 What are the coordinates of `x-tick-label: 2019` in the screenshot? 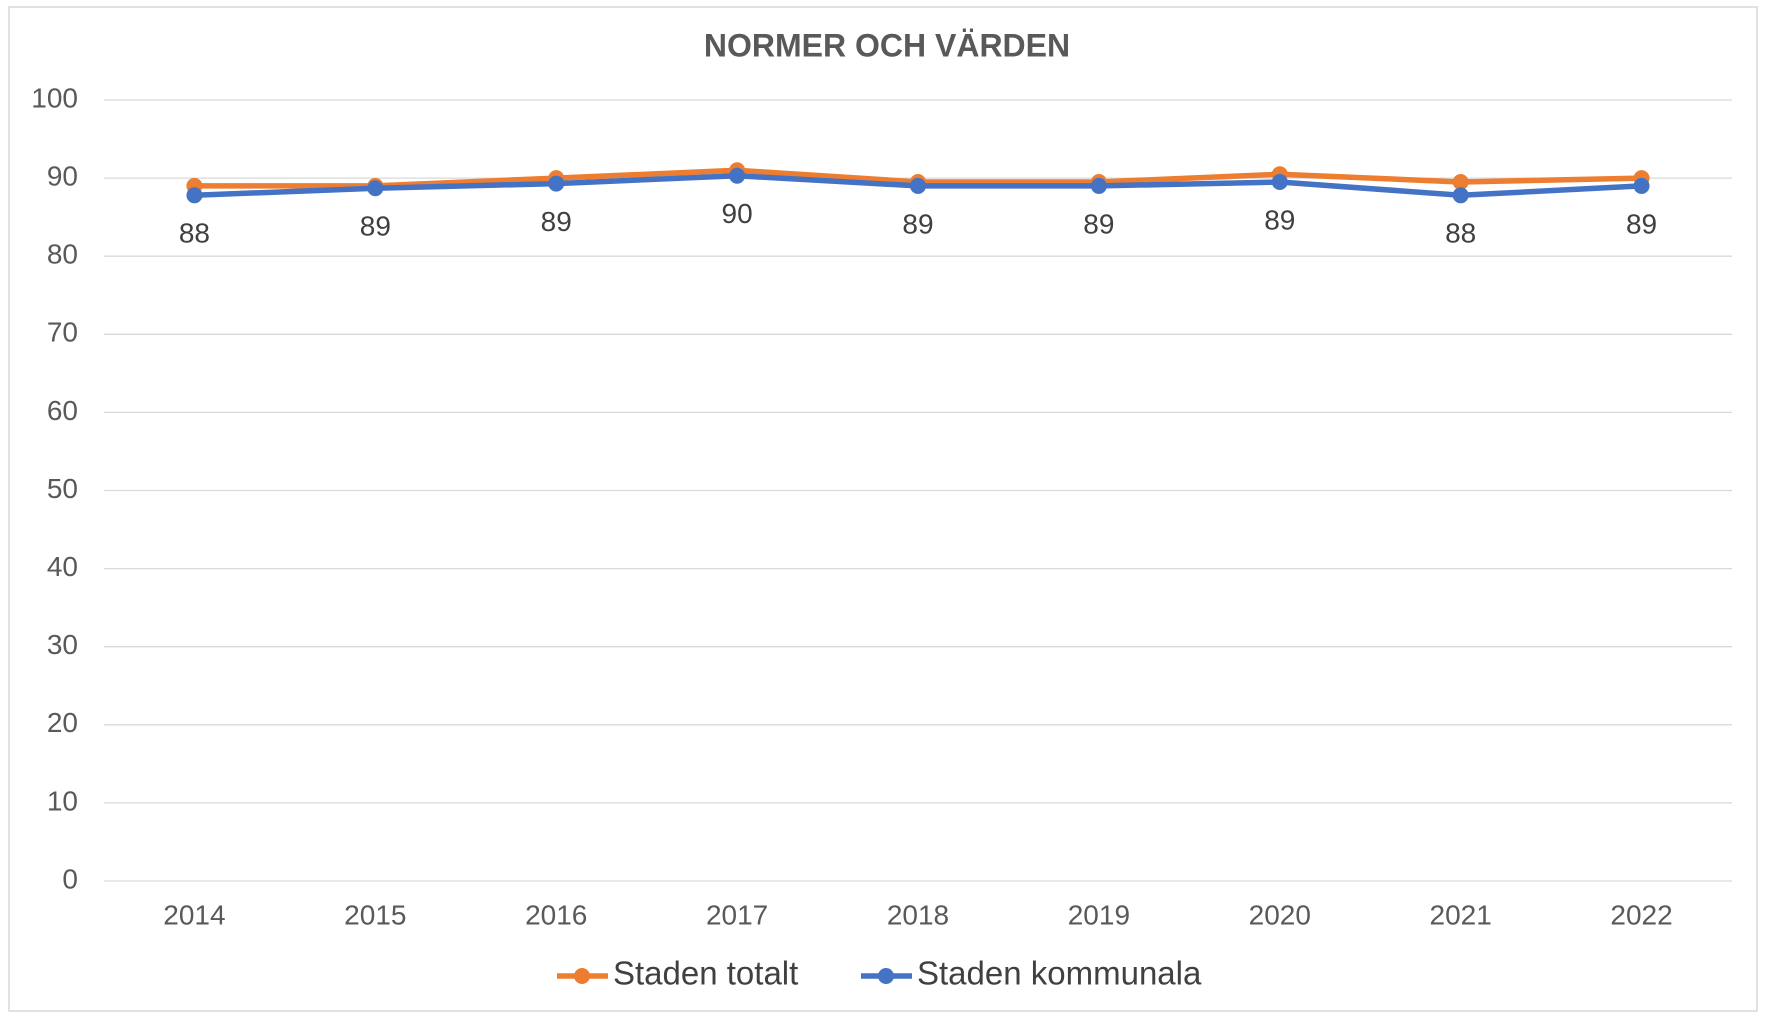 It's located at (1099, 914).